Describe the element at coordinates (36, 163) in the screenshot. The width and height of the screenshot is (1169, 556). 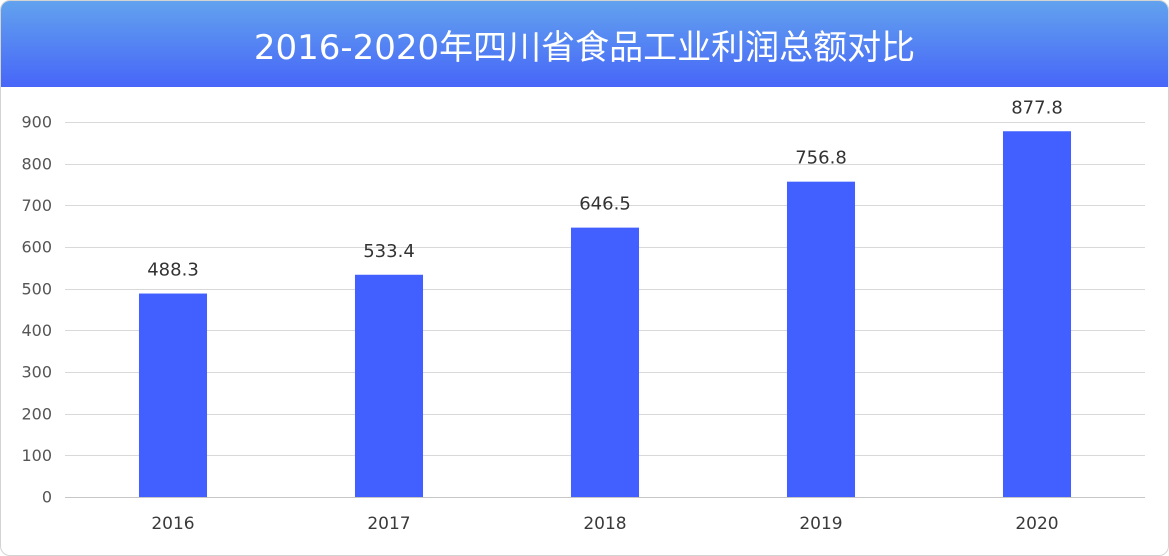
I see `y-tick-label: 800` at that location.